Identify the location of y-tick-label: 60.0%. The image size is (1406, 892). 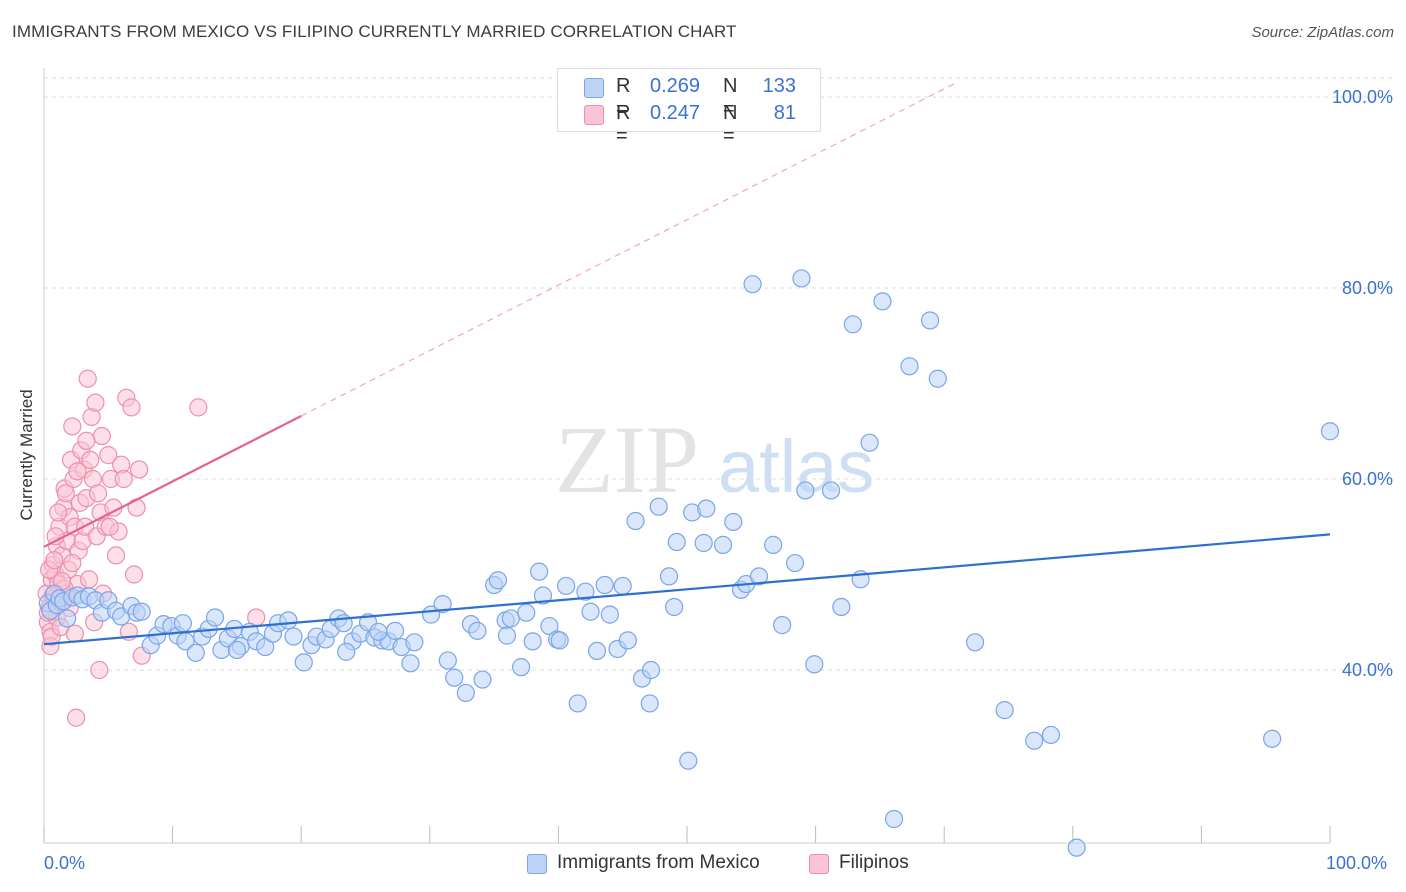
(1367, 479).